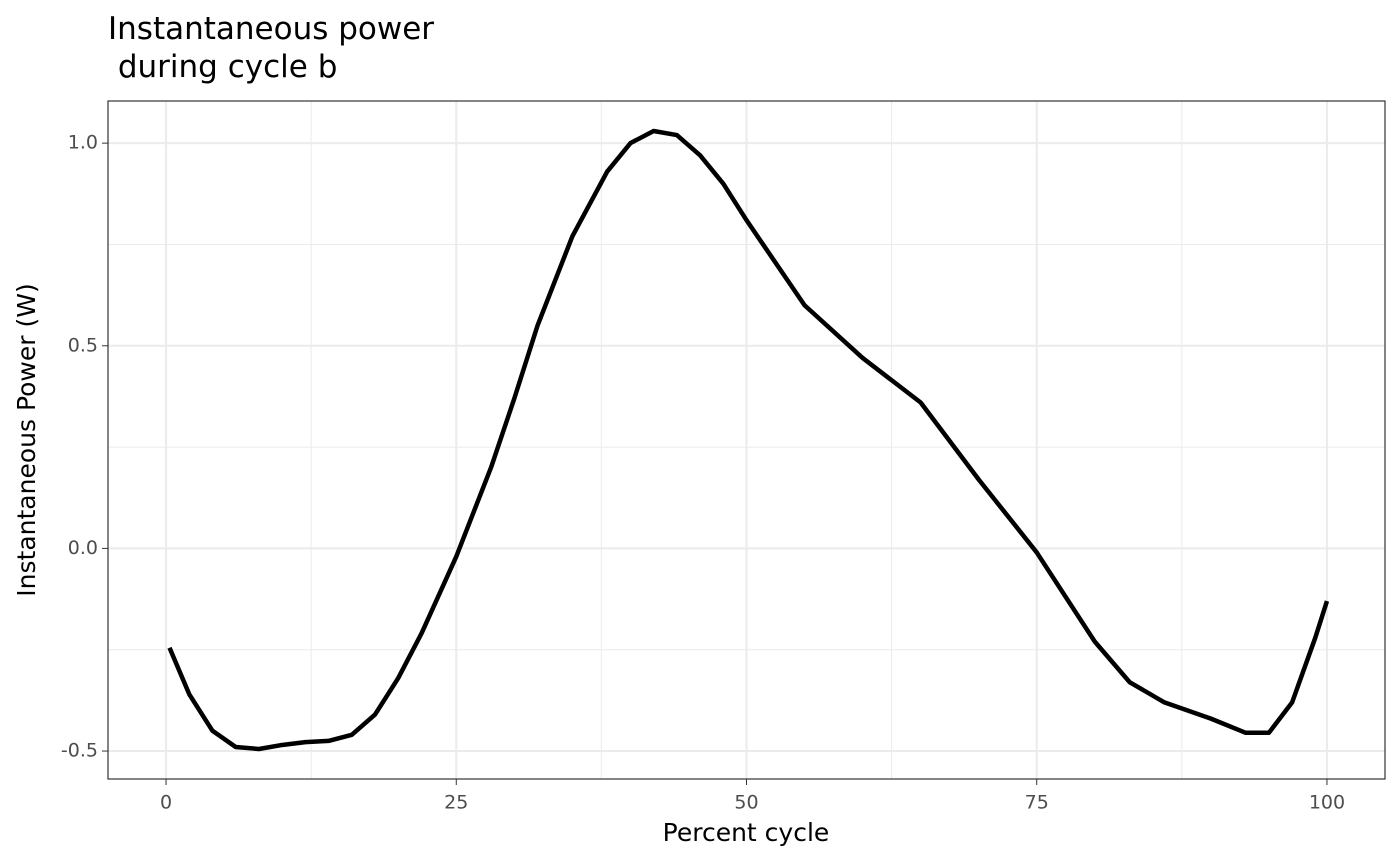 The image size is (1400, 865). Describe the element at coordinates (166, 803) in the screenshot. I see `x-tick-label: 0` at that location.